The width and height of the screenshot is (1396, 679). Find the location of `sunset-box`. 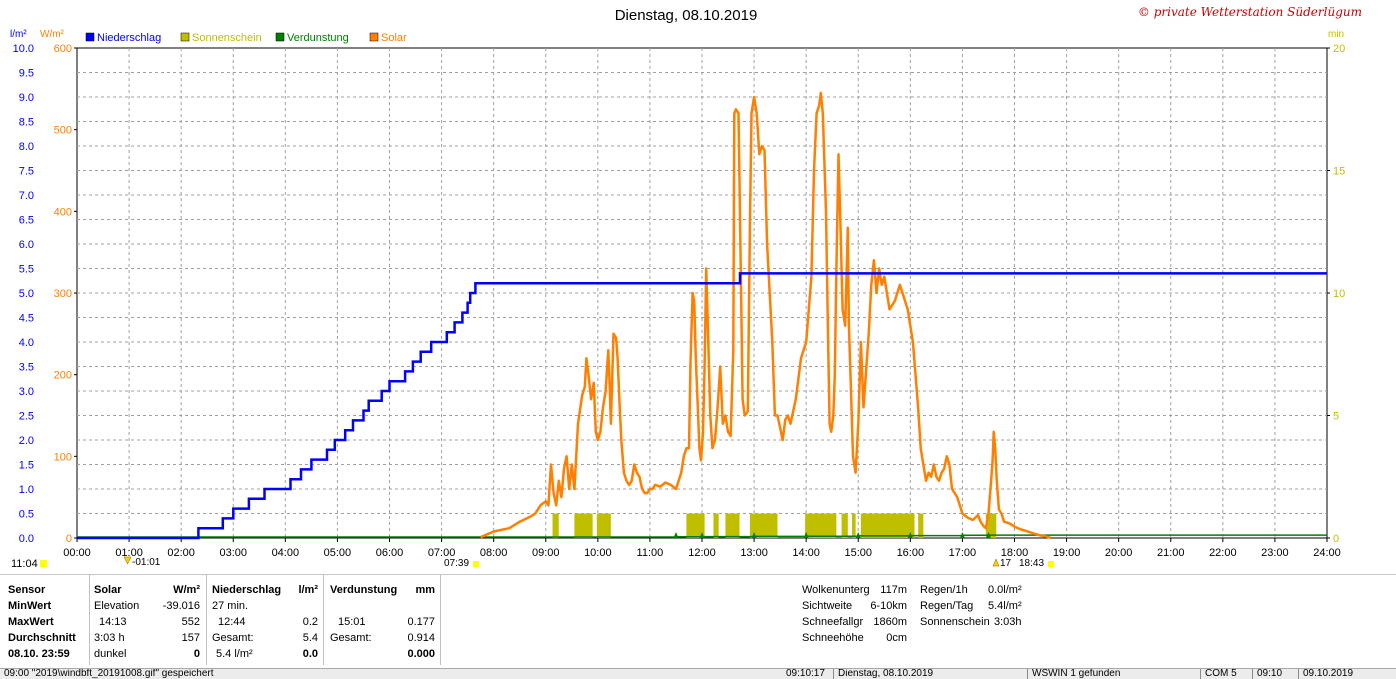

sunset-box is located at coordinates (1051, 564).